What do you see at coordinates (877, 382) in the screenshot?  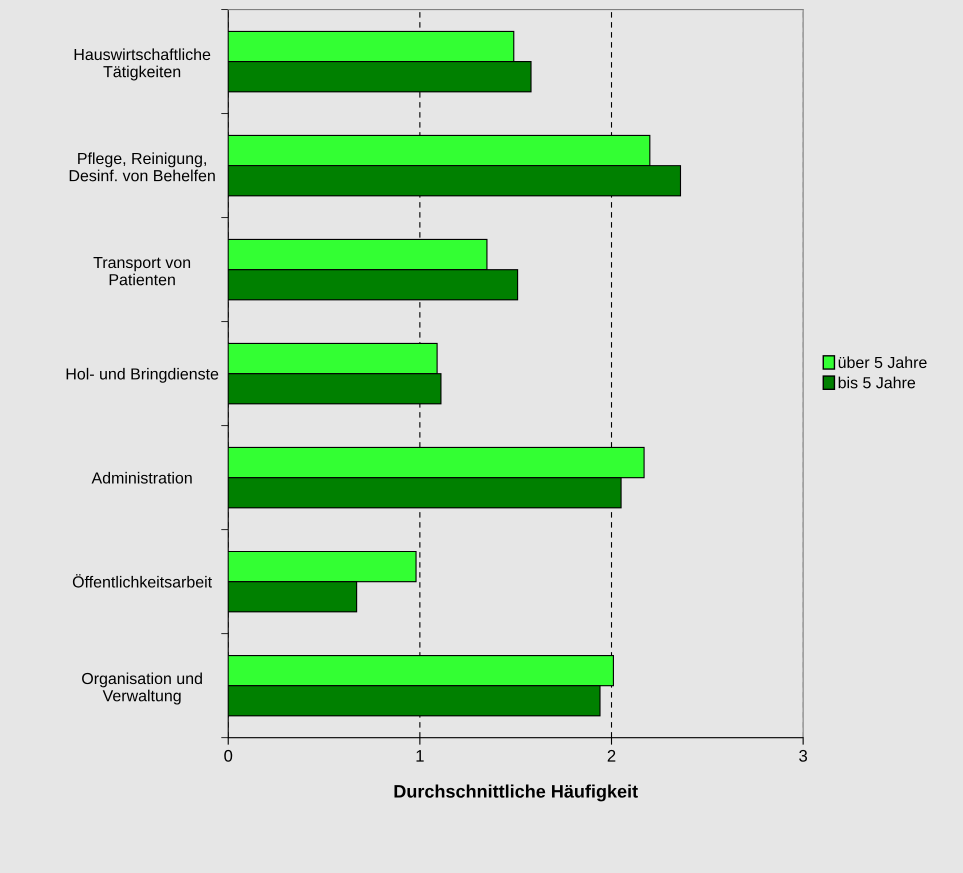 I see `legend-label: bis 5 Jahre` at bounding box center [877, 382].